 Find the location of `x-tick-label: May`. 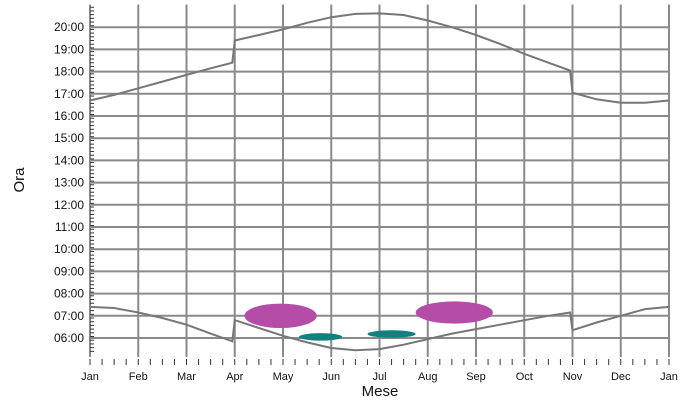

x-tick-label: May is located at coordinates (283, 377).